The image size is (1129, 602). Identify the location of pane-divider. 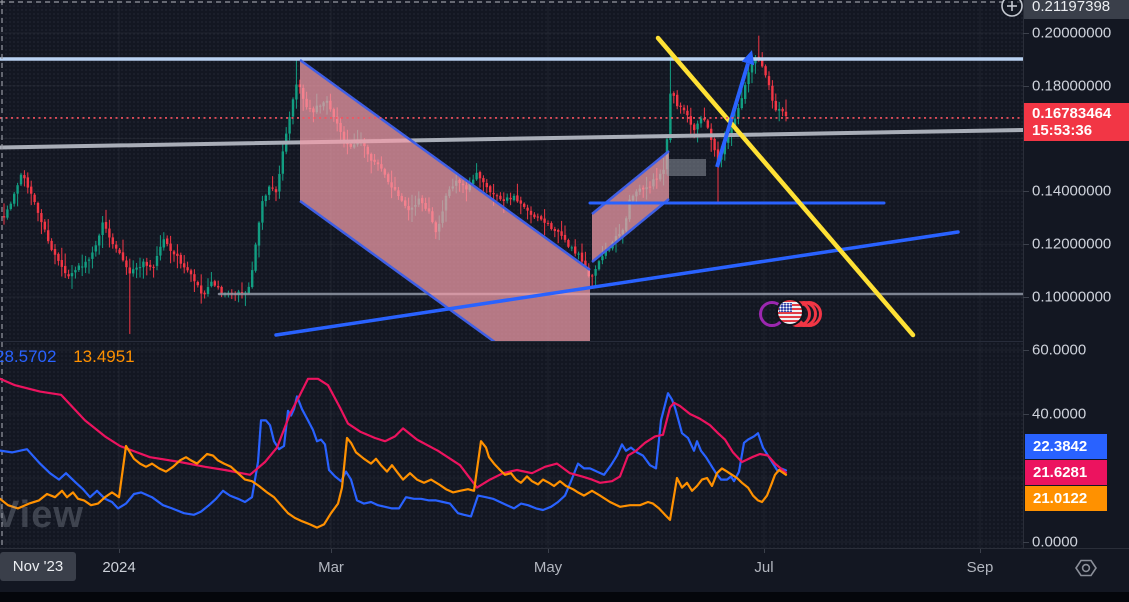
(564, 341).